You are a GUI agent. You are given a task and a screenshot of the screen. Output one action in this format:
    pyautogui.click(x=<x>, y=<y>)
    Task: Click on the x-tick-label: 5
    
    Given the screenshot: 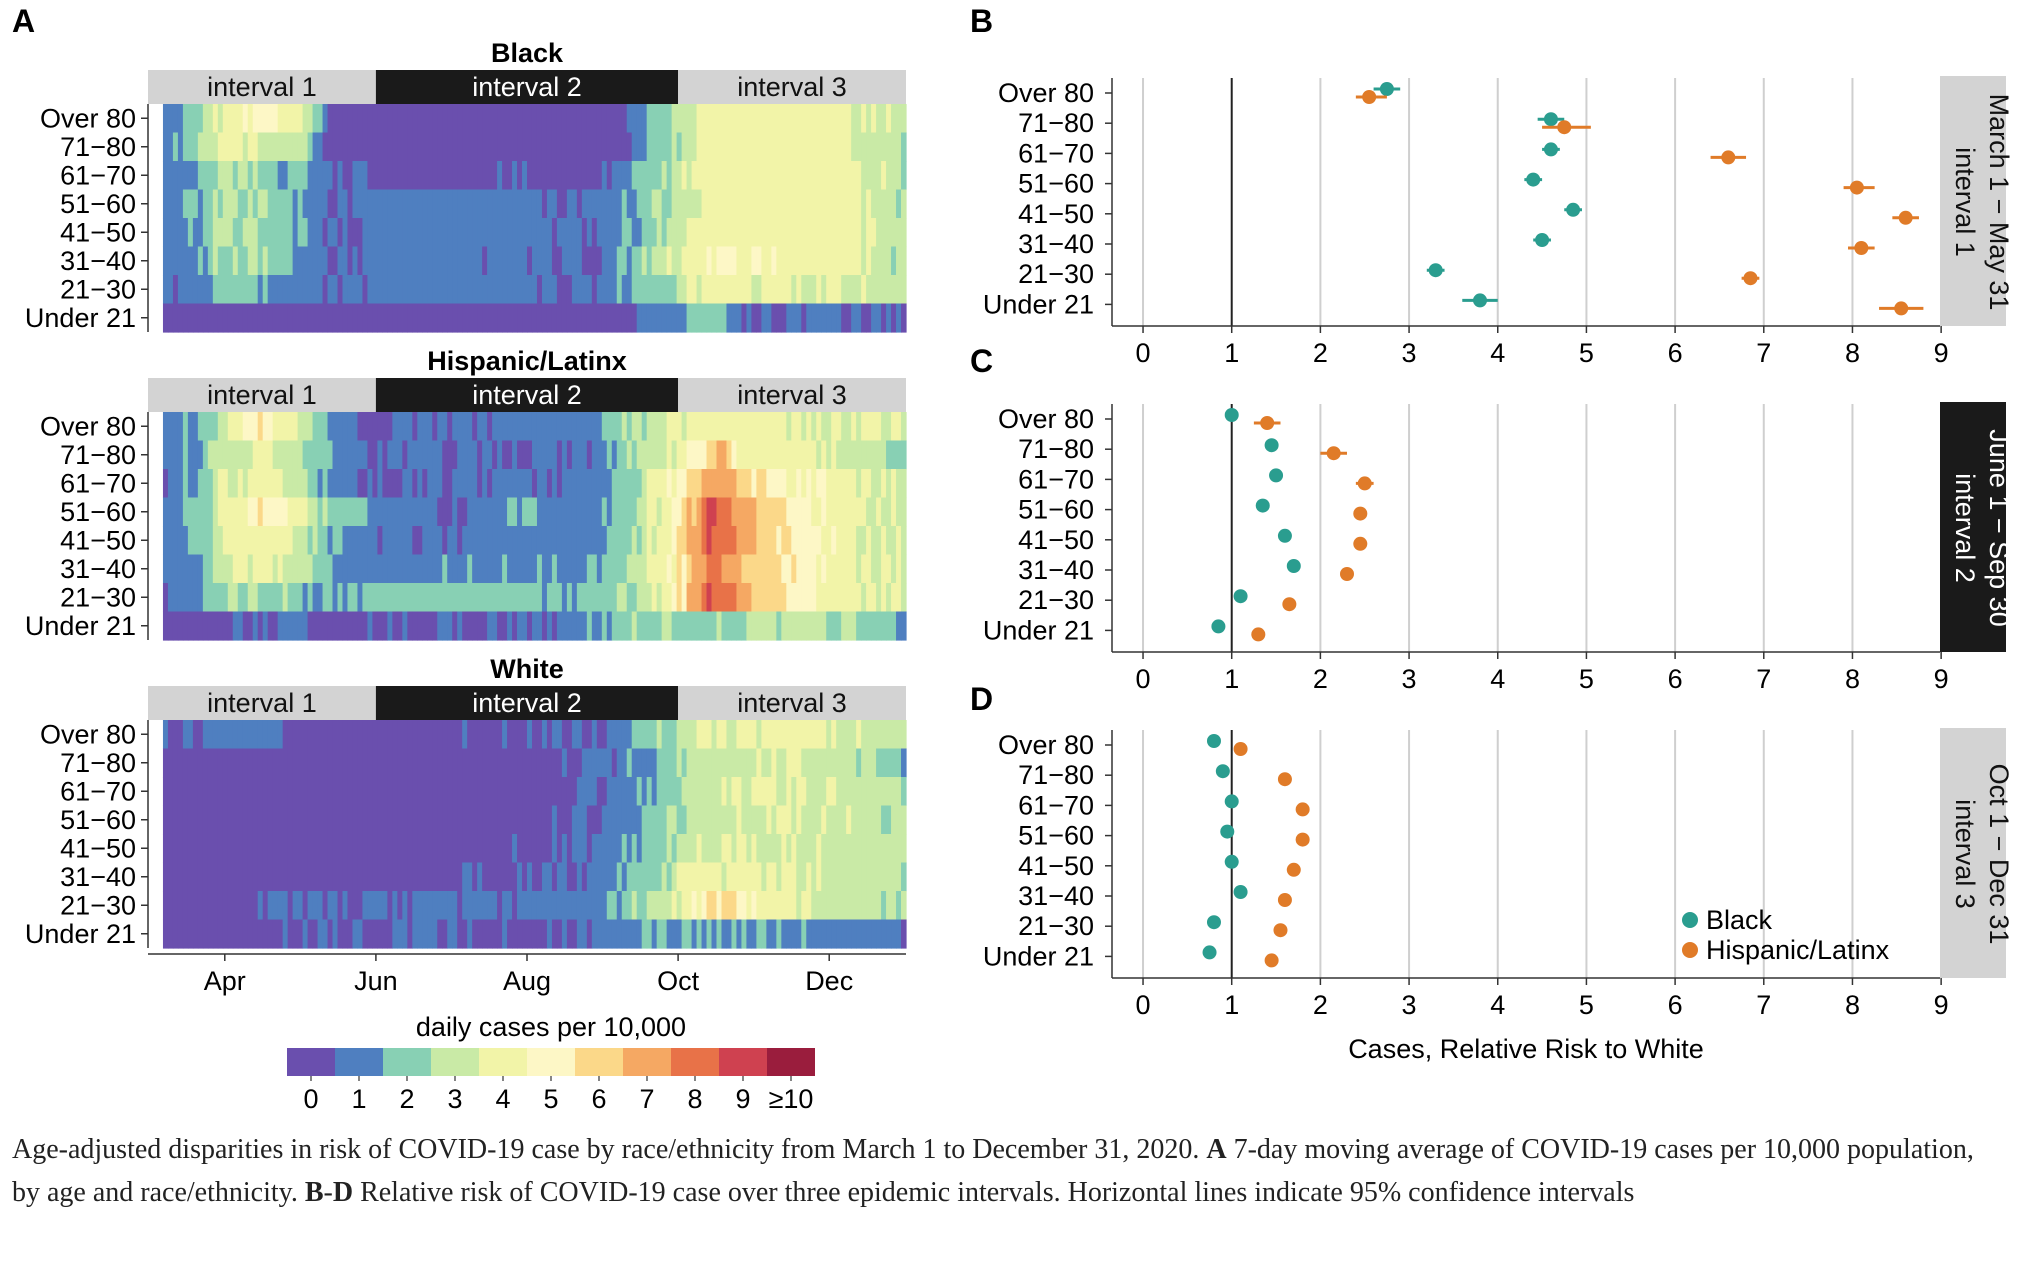 What is the action you would take?
    pyautogui.click(x=1586, y=353)
    